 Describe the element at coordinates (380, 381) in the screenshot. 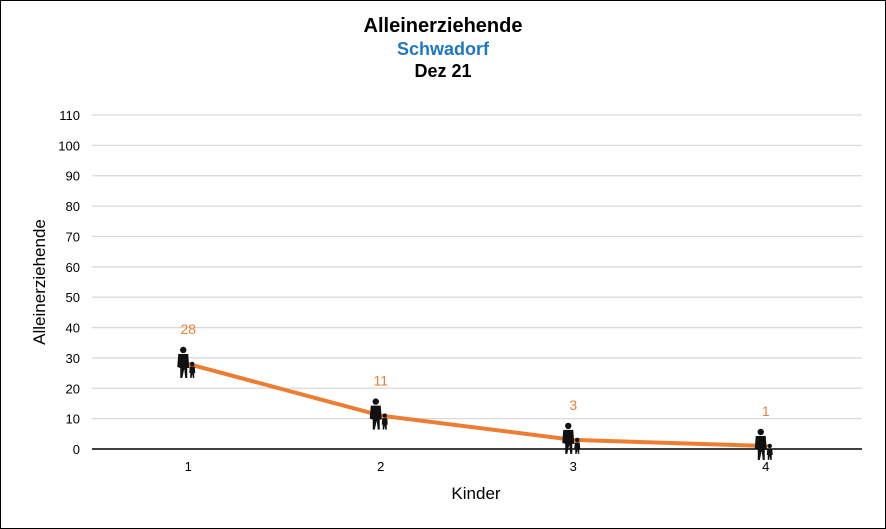

I see `data-label: 11` at that location.